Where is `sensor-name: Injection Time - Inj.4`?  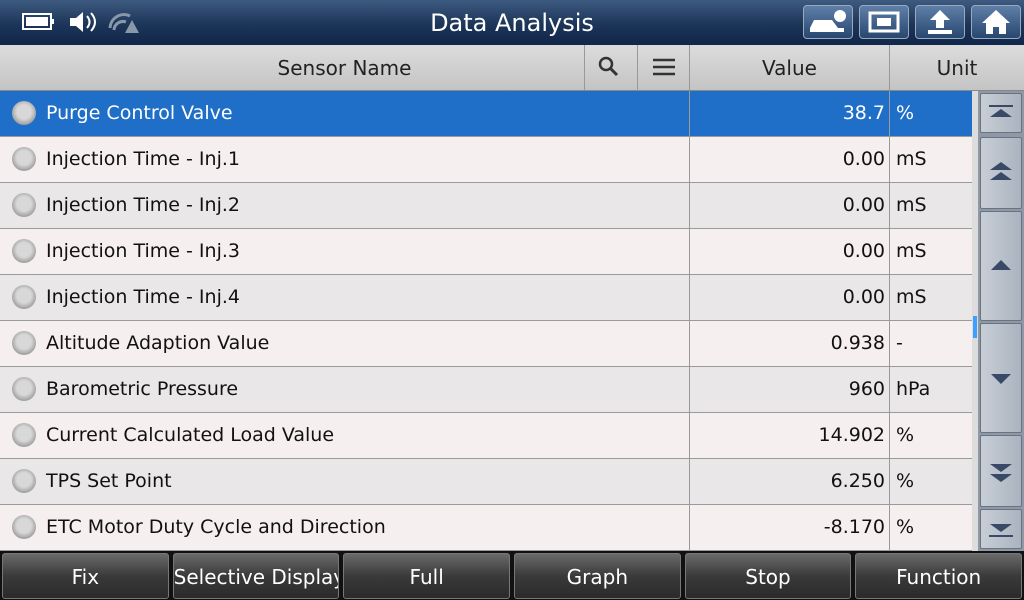
sensor-name: Injection Time - Inj.4 is located at coordinates (143, 297).